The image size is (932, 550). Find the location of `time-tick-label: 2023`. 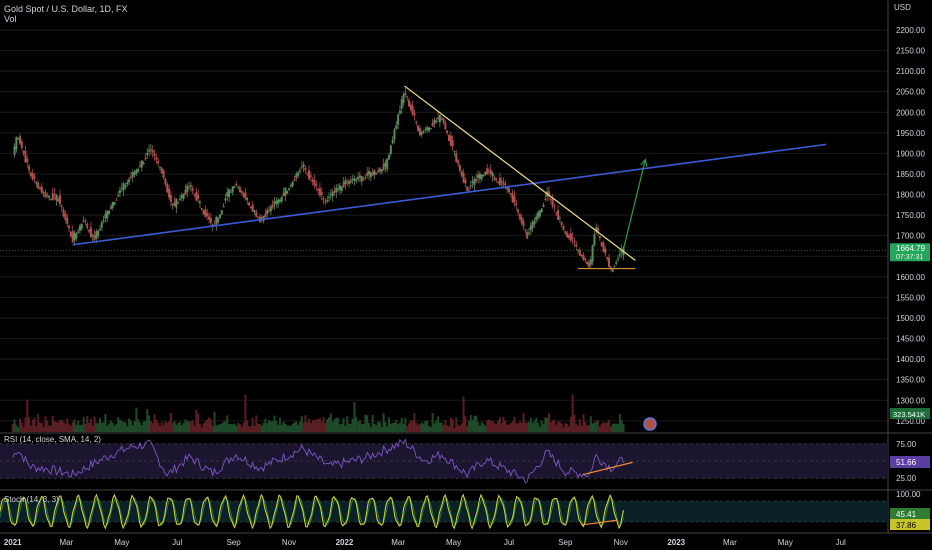

time-tick-label: 2023 is located at coordinates (676, 542).